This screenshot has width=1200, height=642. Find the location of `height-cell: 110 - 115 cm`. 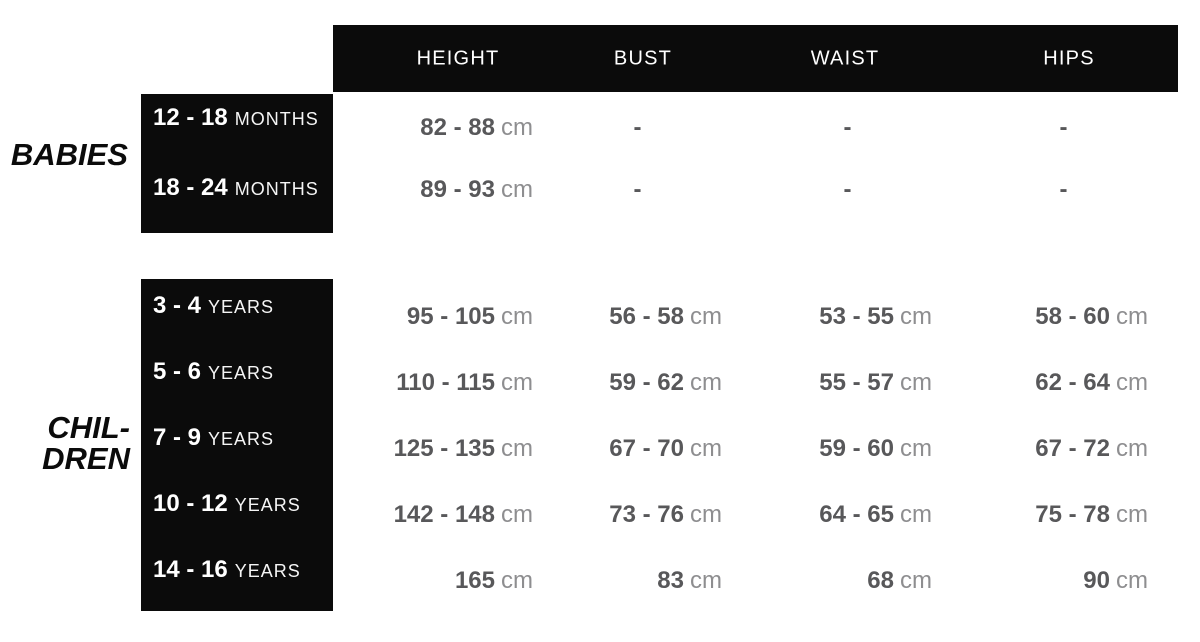

height-cell: 110 - 115 cm is located at coordinates (433, 383).